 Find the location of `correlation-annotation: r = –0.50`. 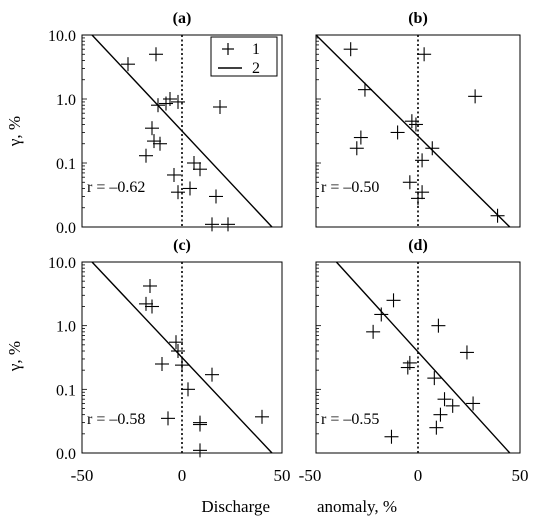

correlation-annotation: r = –0.50 is located at coordinates (350, 187).